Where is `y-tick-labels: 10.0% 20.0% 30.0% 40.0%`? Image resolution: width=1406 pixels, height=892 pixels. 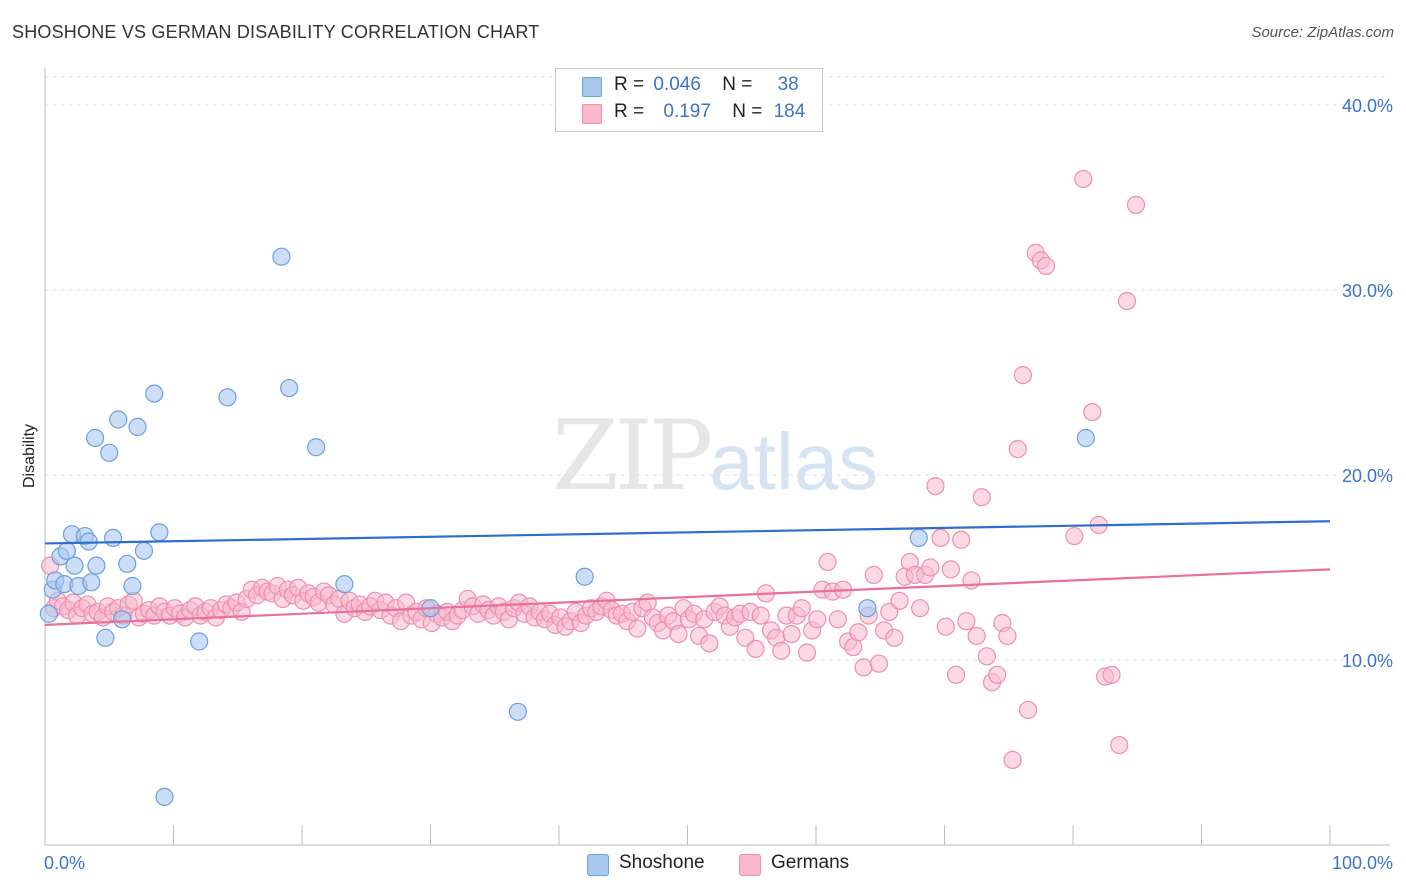 y-tick-labels: 10.0% 20.0% 30.0% 40.0% is located at coordinates (1367, 383).